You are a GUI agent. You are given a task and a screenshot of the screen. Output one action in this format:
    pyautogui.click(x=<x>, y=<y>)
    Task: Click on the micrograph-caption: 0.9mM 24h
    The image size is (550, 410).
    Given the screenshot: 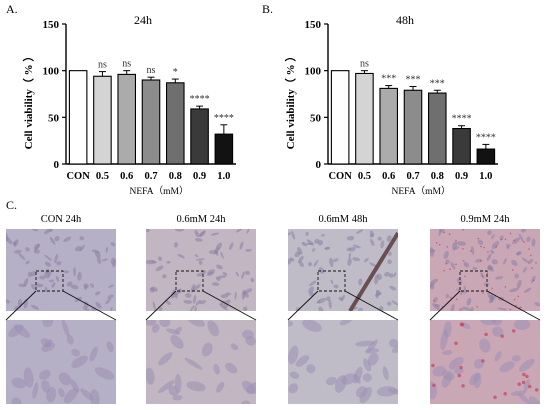 What is the action you would take?
    pyautogui.click(x=485, y=219)
    